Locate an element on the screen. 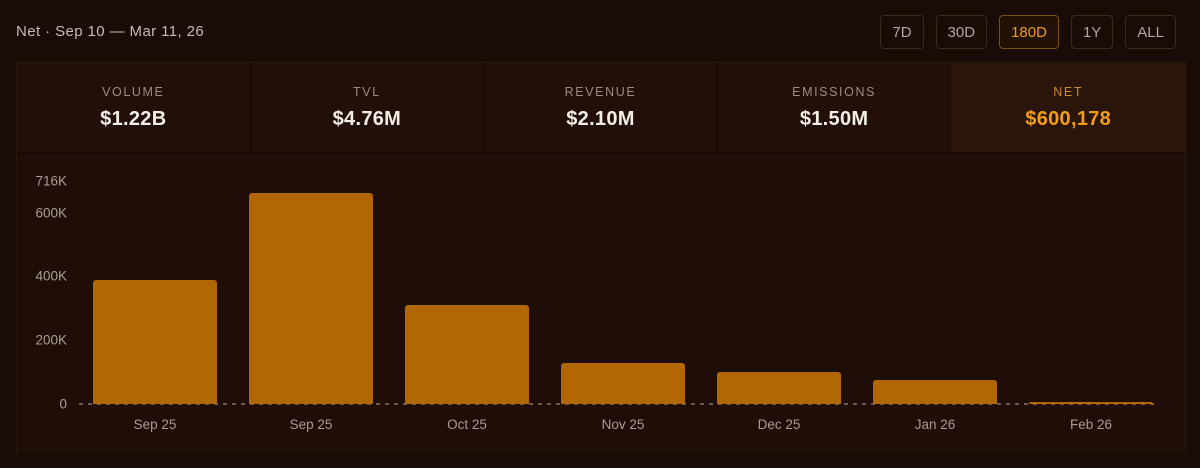  zero-axis-line is located at coordinates (619, 404).